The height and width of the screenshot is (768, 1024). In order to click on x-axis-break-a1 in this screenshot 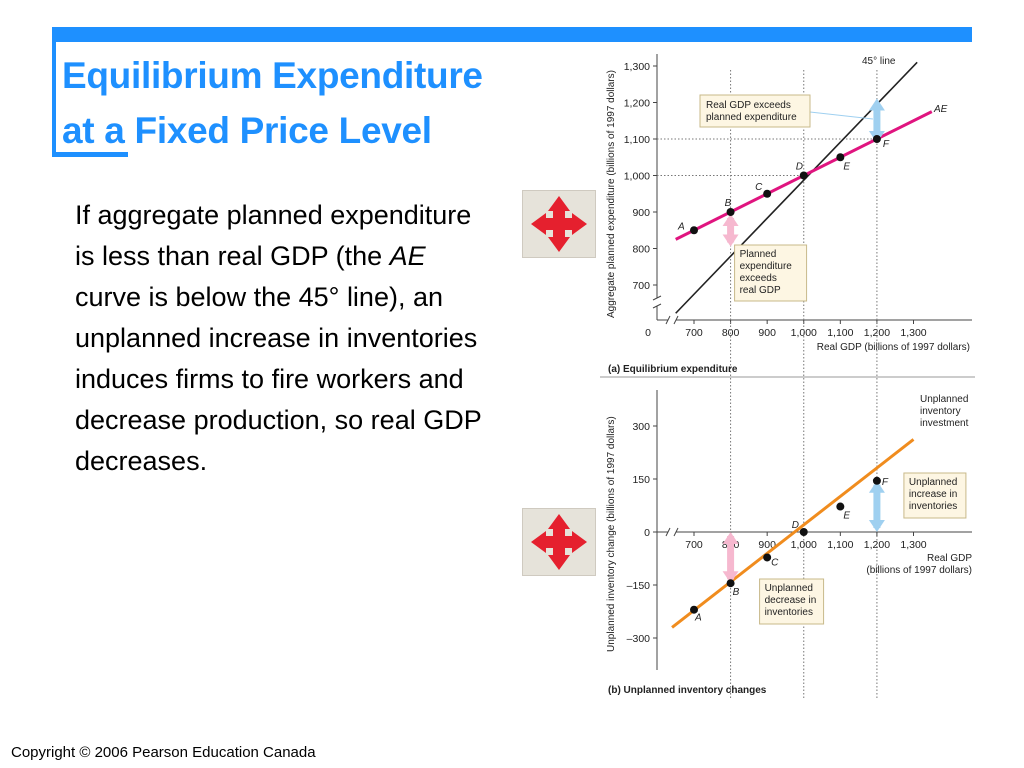, I will do `click(668, 320)`.